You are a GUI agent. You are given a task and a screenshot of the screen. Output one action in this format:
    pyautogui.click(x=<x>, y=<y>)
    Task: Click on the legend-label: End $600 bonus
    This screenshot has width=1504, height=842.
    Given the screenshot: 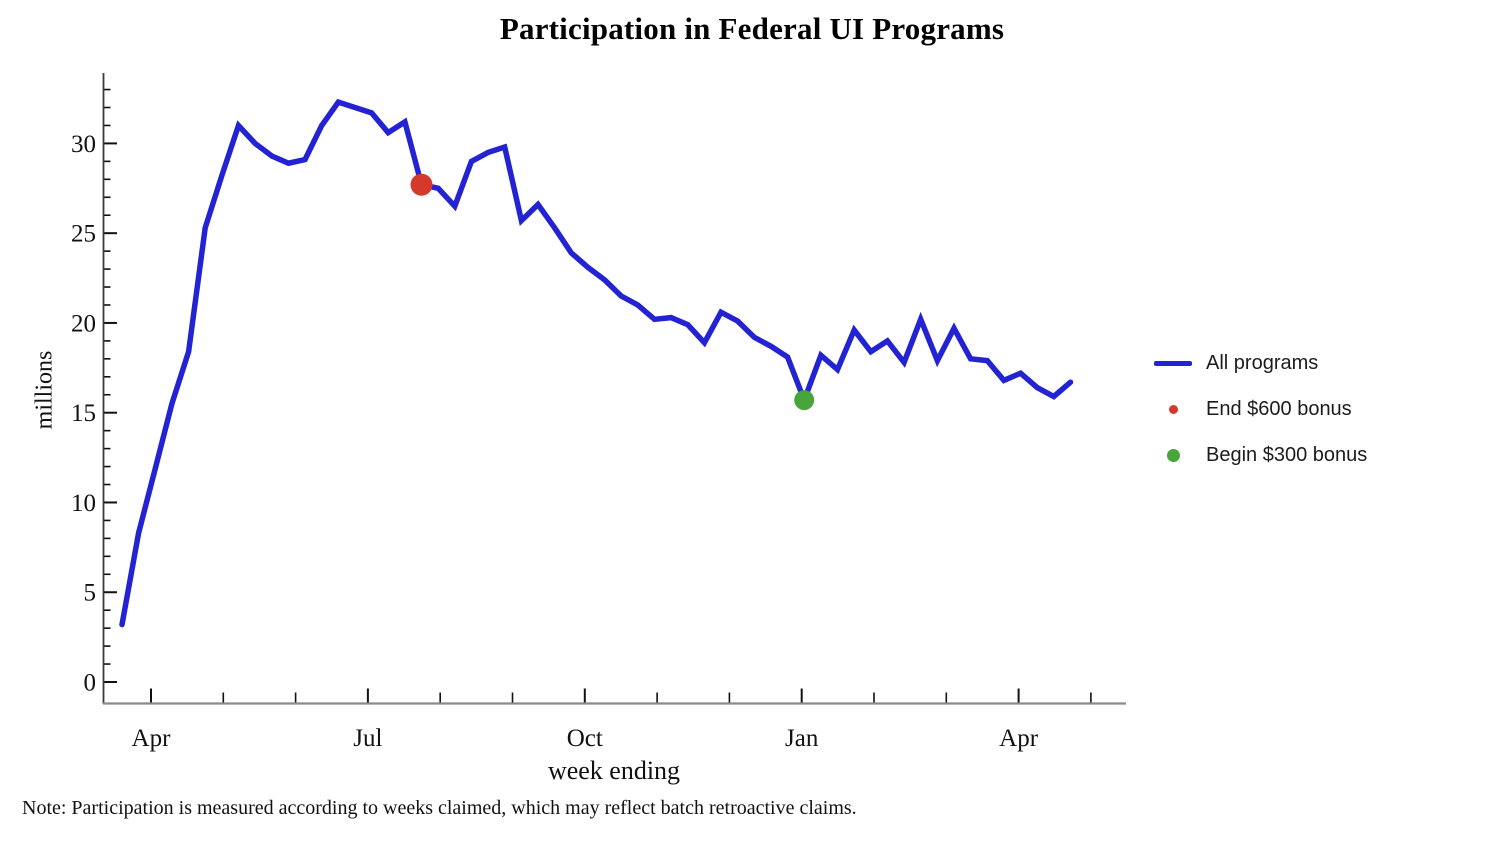 What is the action you would take?
    pyautogui.click(x=1279, y=408)
    